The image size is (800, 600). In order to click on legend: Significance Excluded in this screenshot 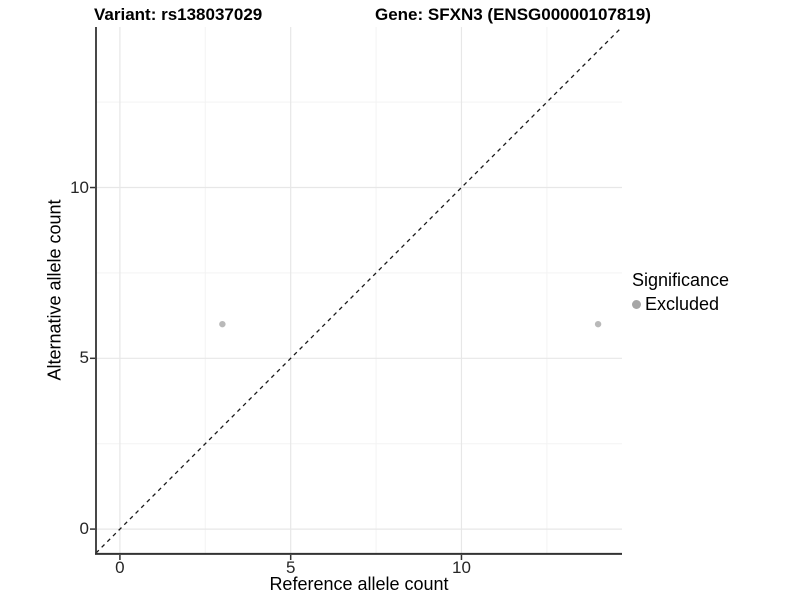, I will do `click(680, 292)`.